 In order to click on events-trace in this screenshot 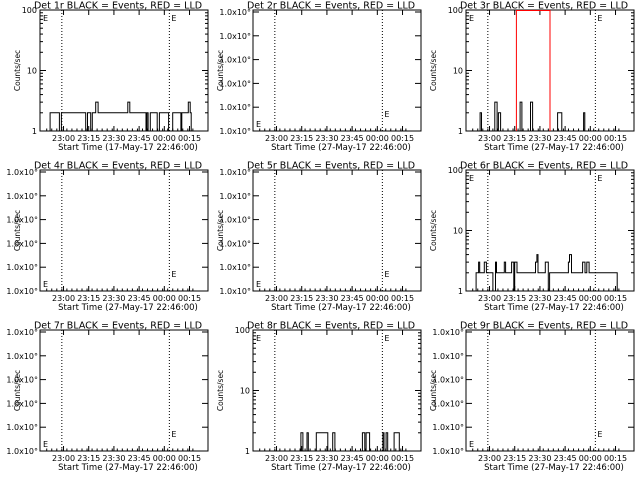, I will do `click(120, 116)`.